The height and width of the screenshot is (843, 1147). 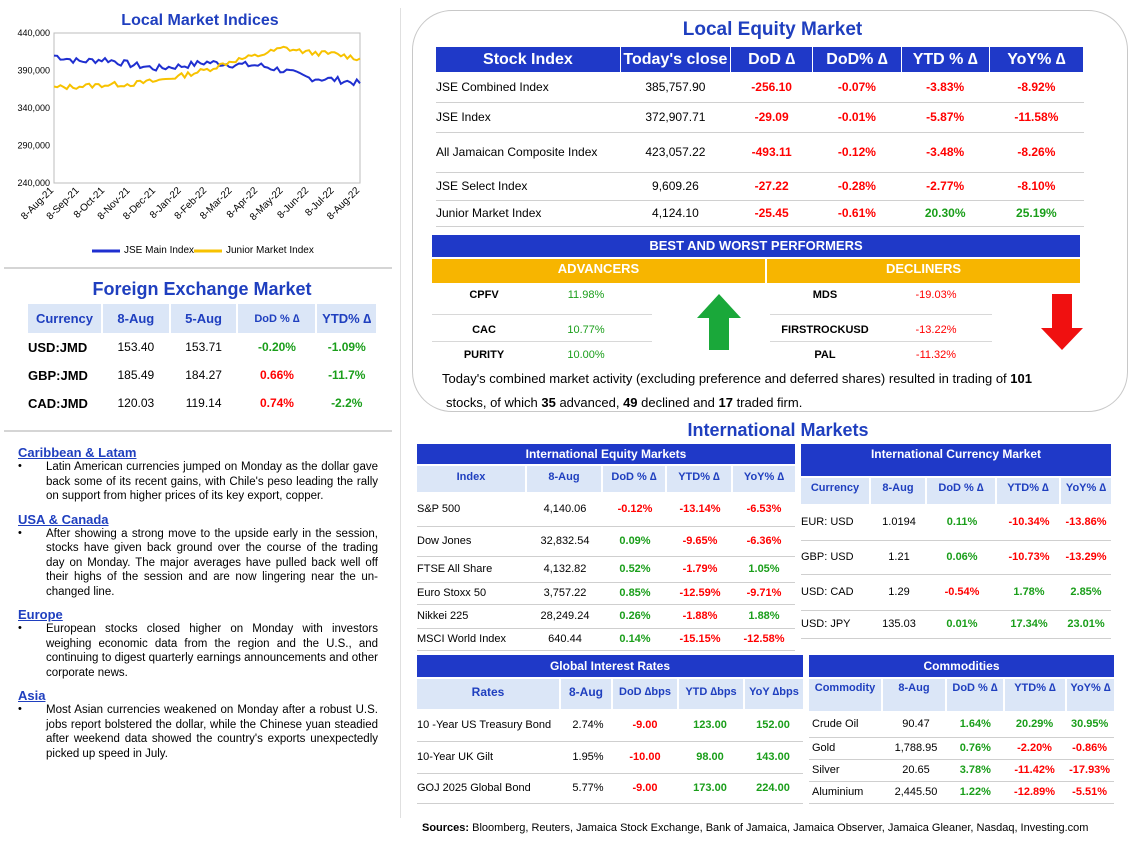 I want to click on cell: 0.52%, so click(x=635, y=569).